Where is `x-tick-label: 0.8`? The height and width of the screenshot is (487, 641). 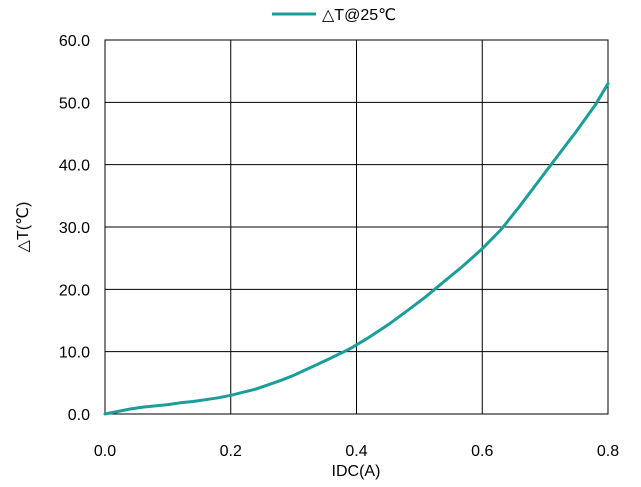 x-tick-label: 0.8 is located at coordinates (608, 451).